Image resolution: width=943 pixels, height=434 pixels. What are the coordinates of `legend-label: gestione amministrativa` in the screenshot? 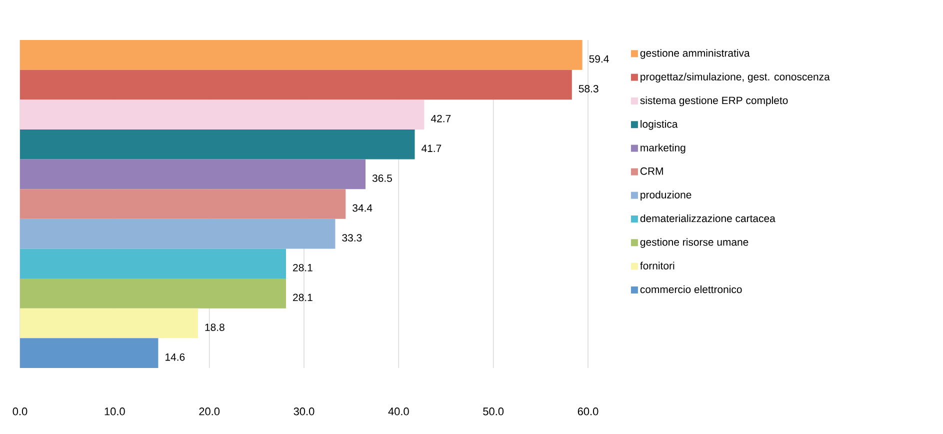 It's located at (695, 54).